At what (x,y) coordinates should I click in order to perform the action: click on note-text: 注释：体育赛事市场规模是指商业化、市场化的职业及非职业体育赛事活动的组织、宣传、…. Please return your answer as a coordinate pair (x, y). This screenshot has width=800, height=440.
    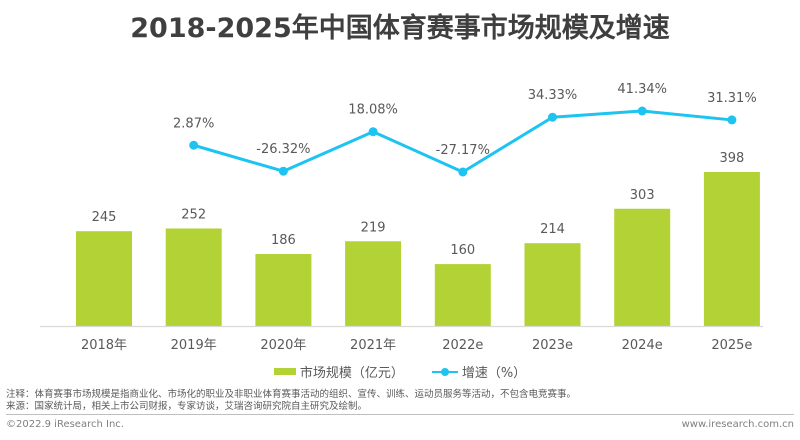
    Looking at the image, I should click on (291, 394).